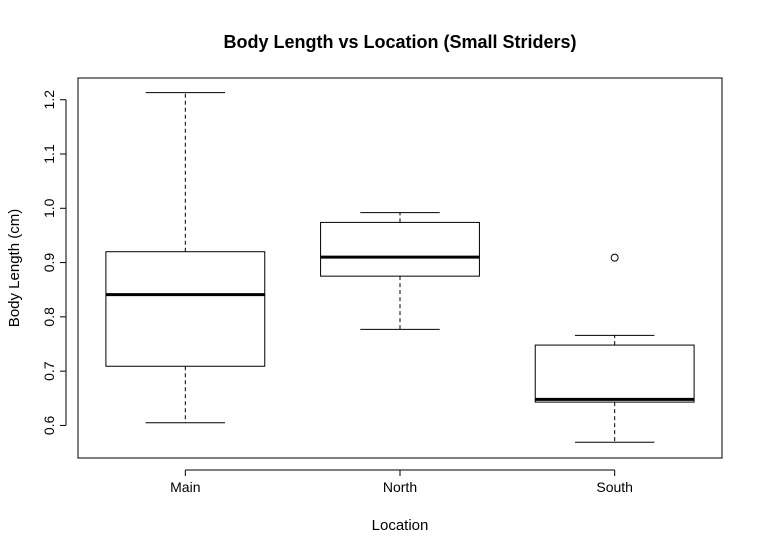 The image size is (762, 555). I want to click on chart-title: Body Length vs Location (Small Striders), so click(399, 42).